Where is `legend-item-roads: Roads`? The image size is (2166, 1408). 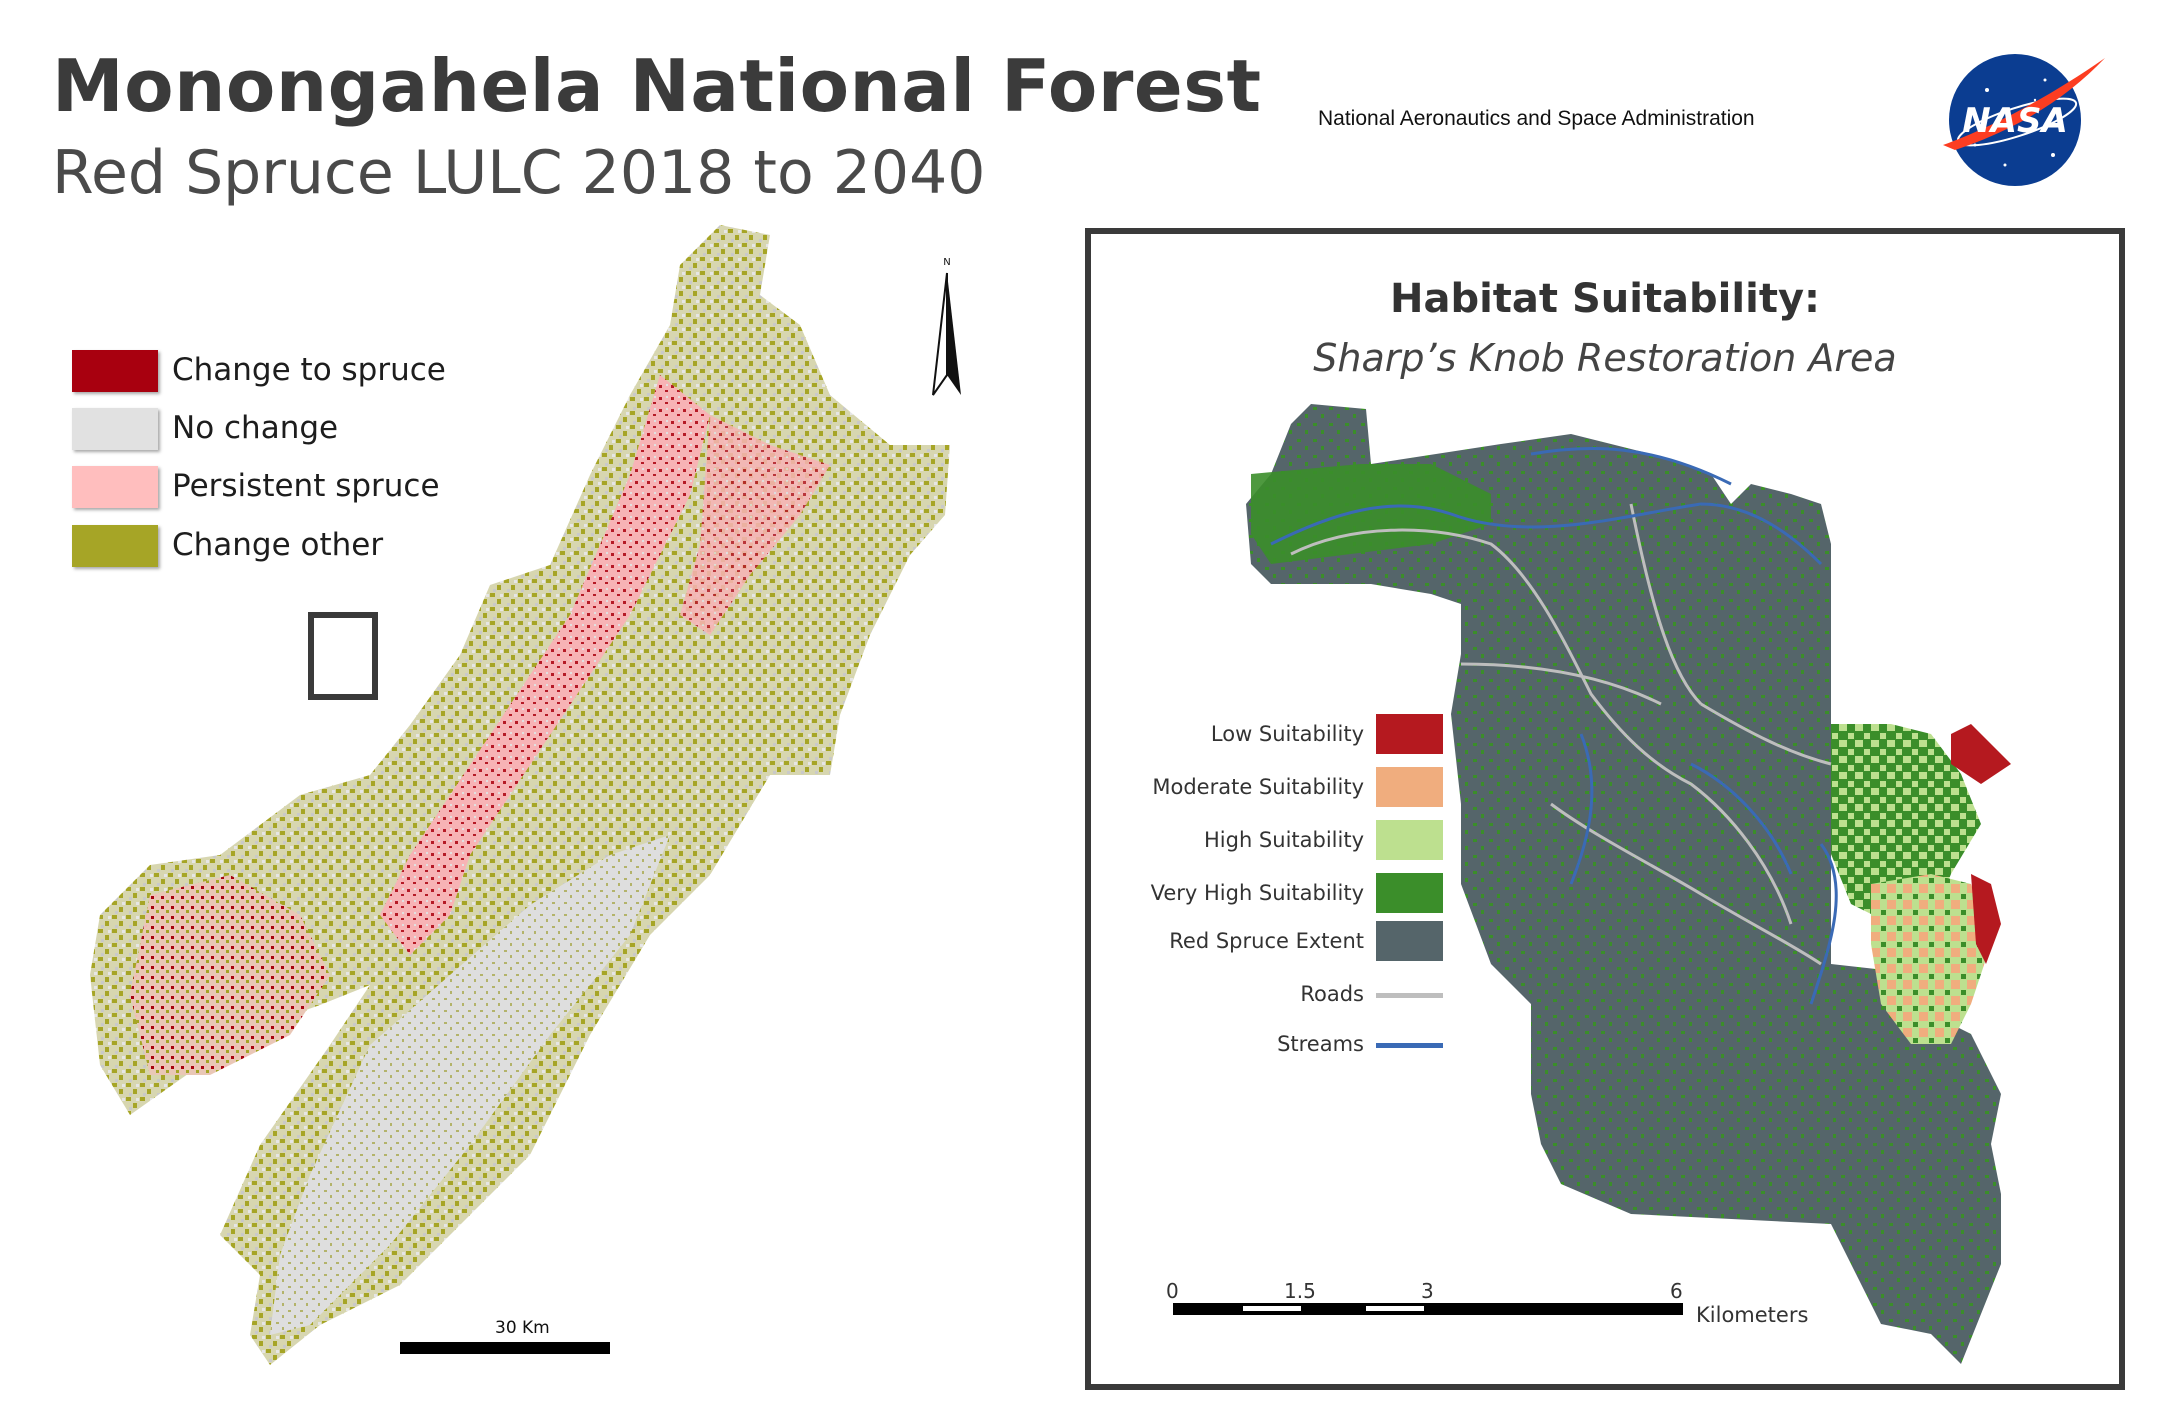
legend-item-roads: Roads is located at coordinates (1311, 996).